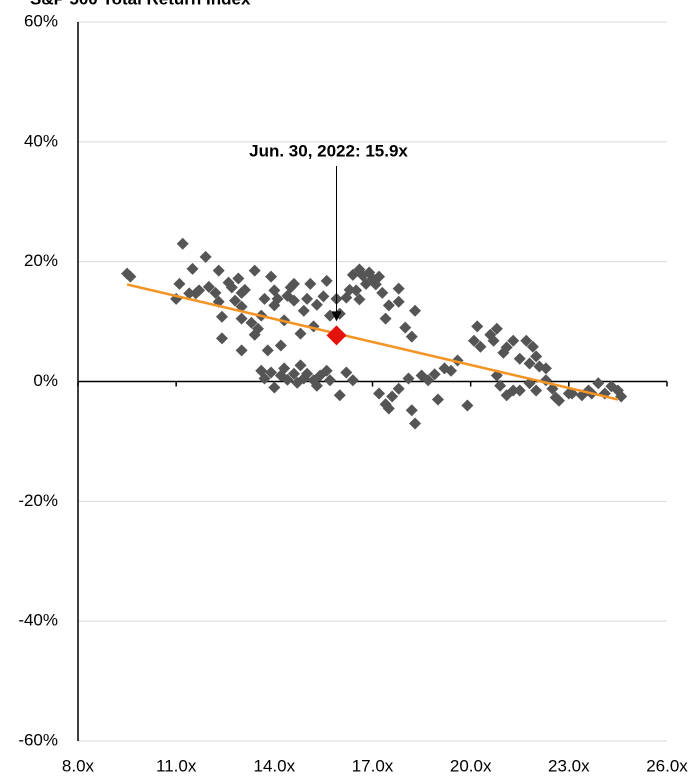 The height and width of the screenshot is (778, 700). Describe the element at coordinates (328, 150) in the screenshot. I see `annotation: Jun. 30, 2022: 15.9x` at that location.